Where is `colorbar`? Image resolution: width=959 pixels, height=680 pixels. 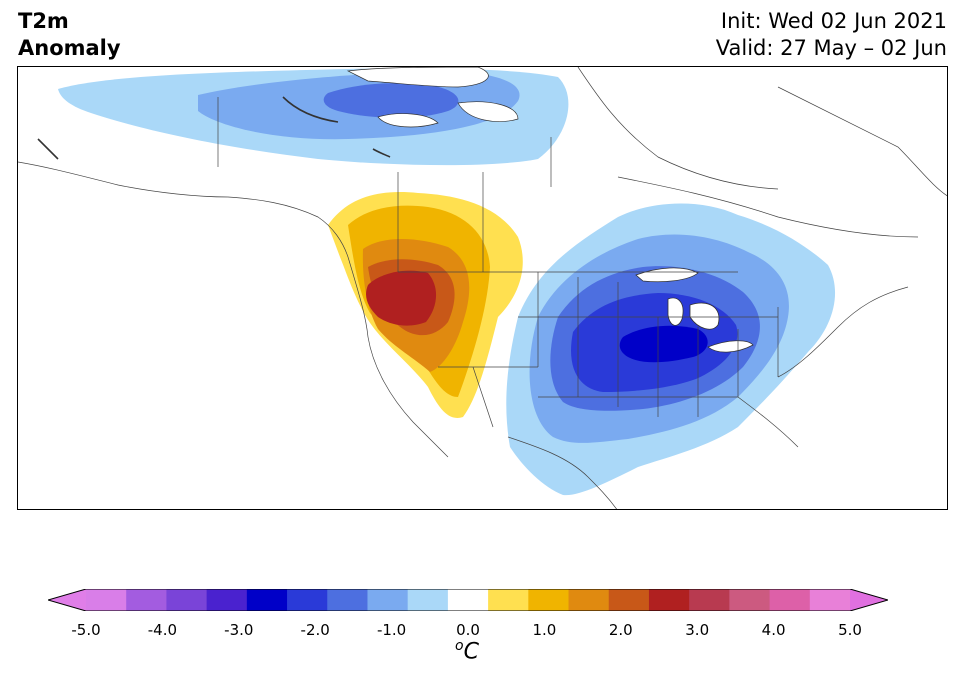 colorbar is located at coordinates (468, 600).